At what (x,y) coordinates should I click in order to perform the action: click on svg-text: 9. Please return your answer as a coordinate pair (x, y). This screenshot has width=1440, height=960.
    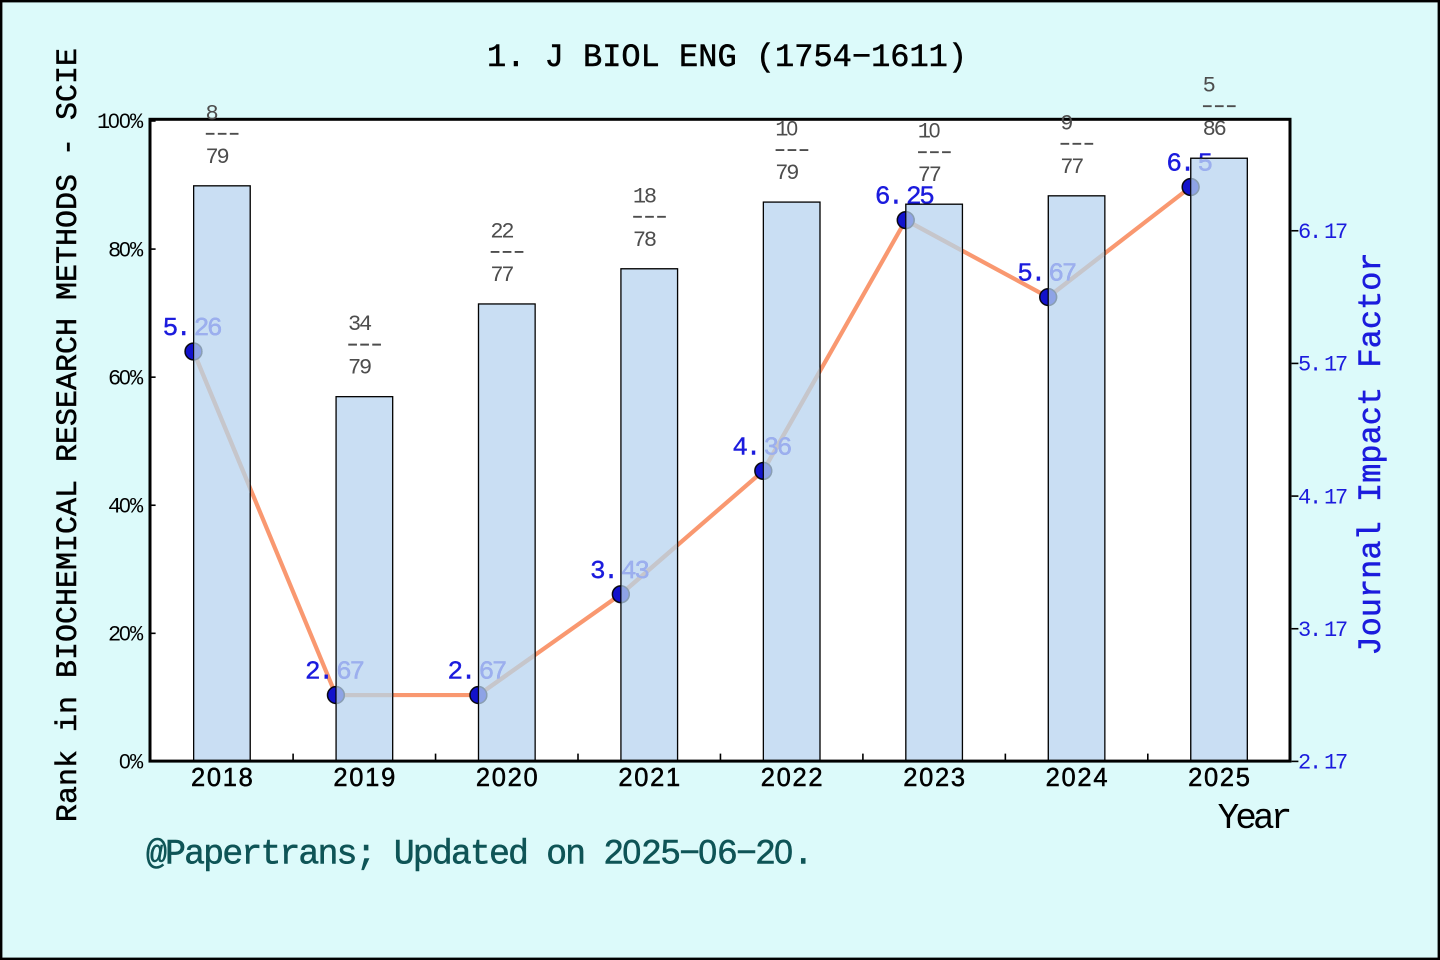
    Looking at the image, I should click on (1066, 123).